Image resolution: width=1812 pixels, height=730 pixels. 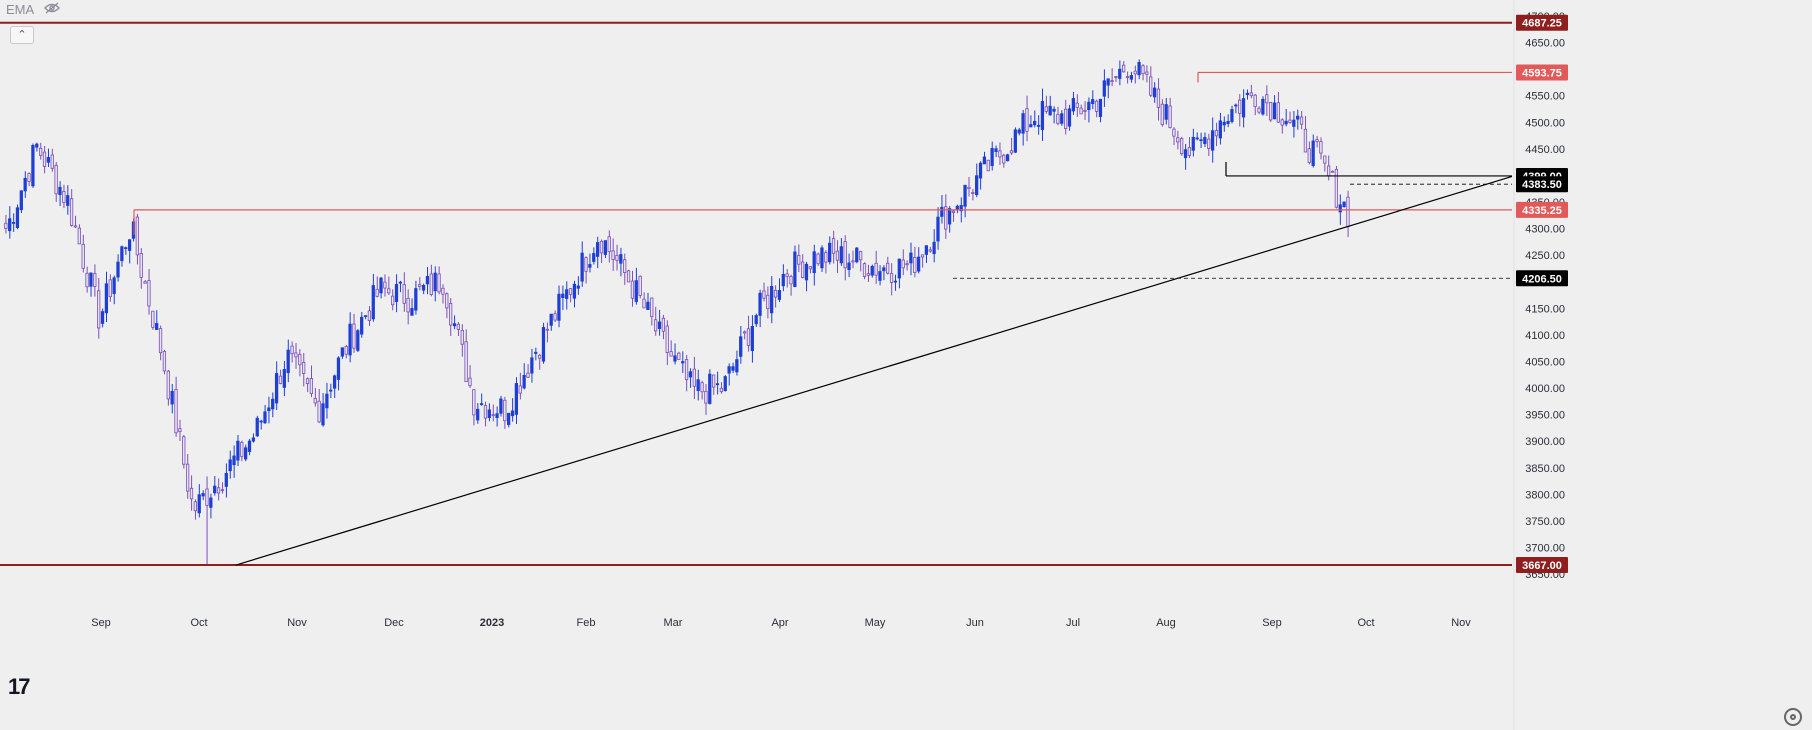 What do you see at coordinates (1793, 717) in the screenshot?
I see `gear-icon` at bounding box center [1793, 717].